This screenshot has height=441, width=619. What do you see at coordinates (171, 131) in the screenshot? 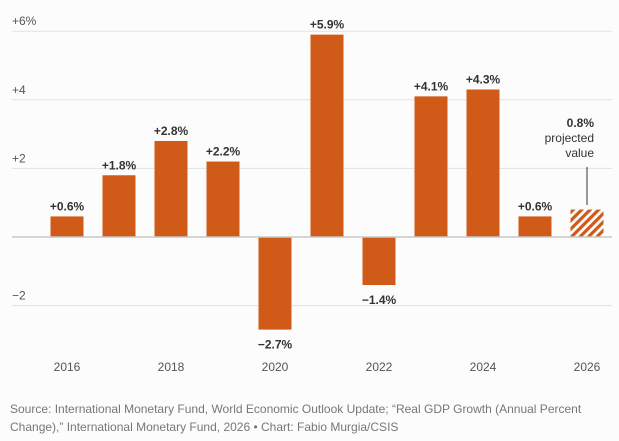
I see `data-label: +2.8%` at bounding box center [171, 131].